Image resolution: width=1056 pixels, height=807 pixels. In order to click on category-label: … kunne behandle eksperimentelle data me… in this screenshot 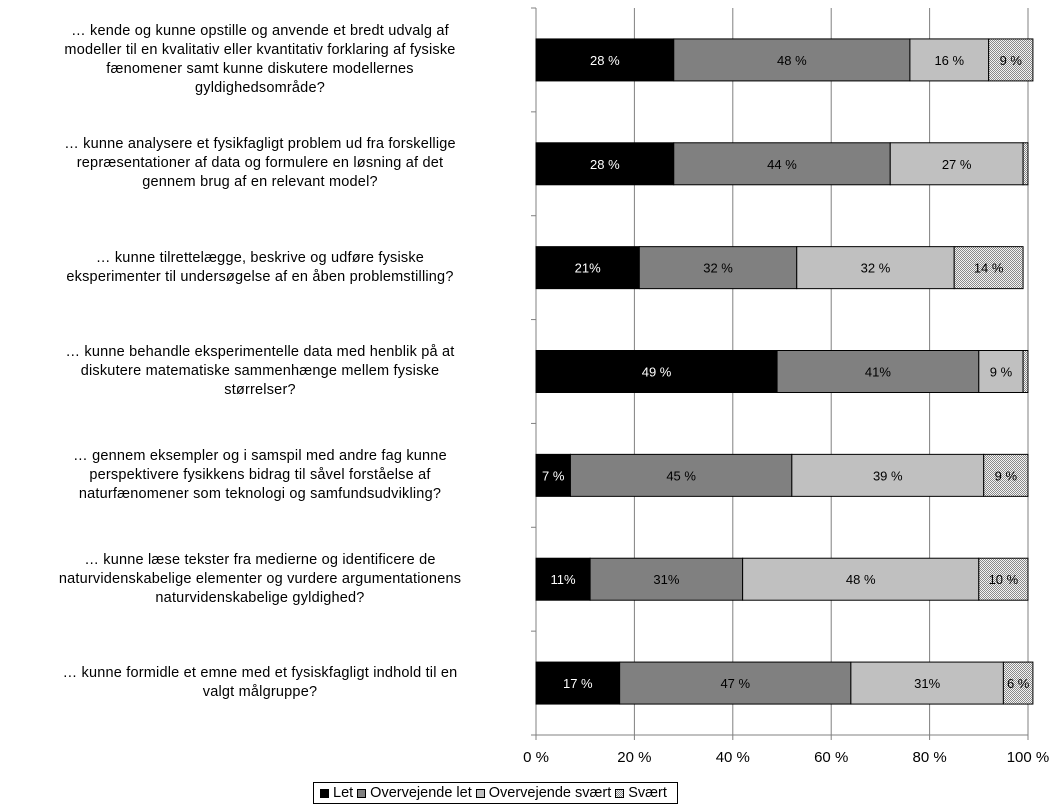, I will do `click(260, 371)`.